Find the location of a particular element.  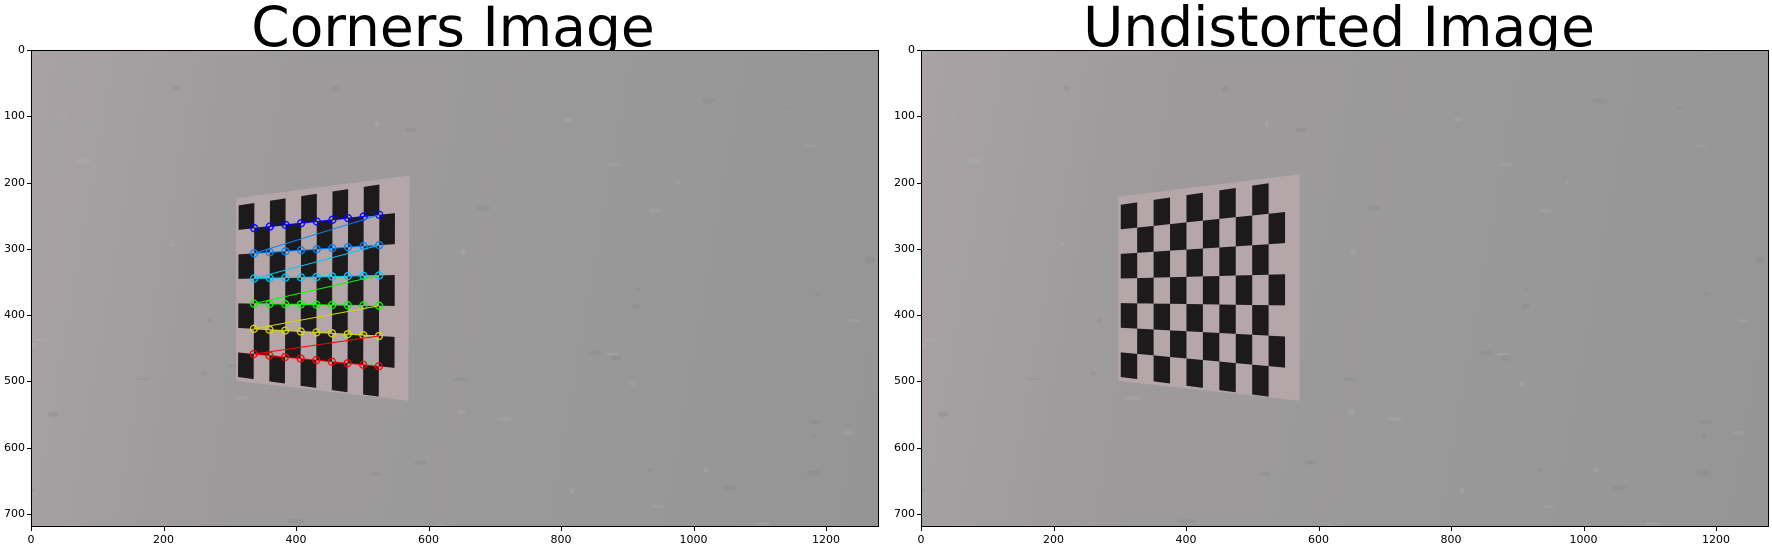

corner-connector is located at coordinates (316, 234).